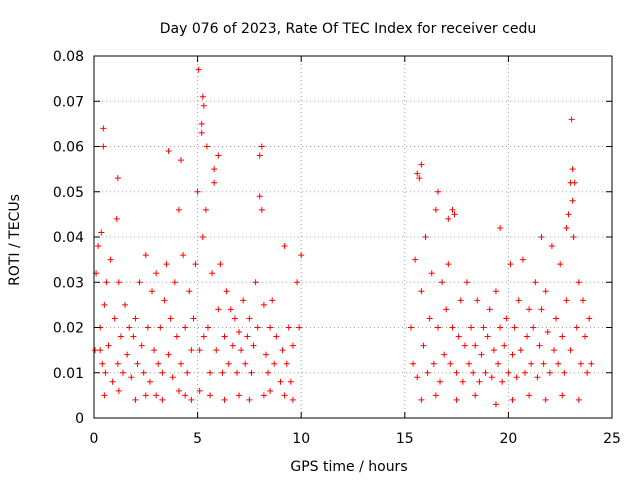  Describe the element at coordinates (68, 102) in the screenshot. I see `y-tick-label: 0.07` at that location.